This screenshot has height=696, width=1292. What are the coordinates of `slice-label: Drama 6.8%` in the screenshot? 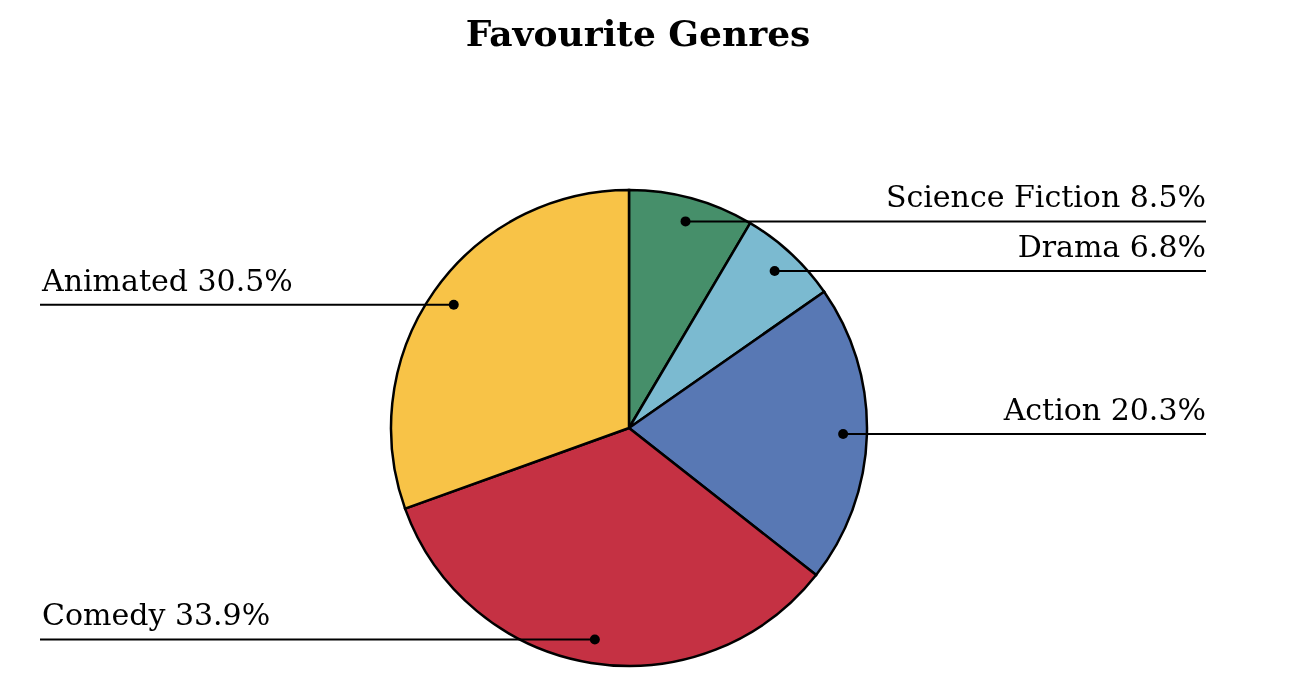 It's located at (1111, 246).